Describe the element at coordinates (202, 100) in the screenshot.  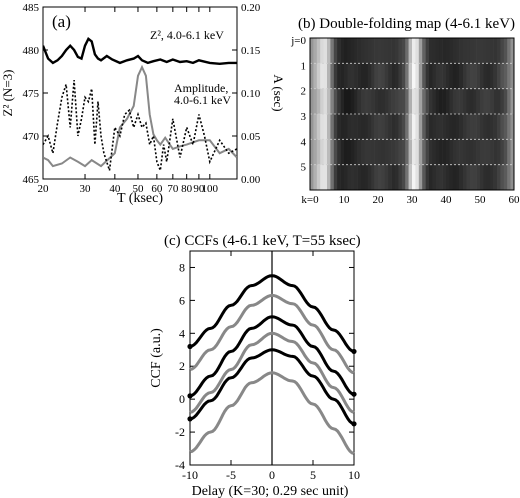
I see `amplitude-annotation-line2: 4.0-6.1 keV` at that location.